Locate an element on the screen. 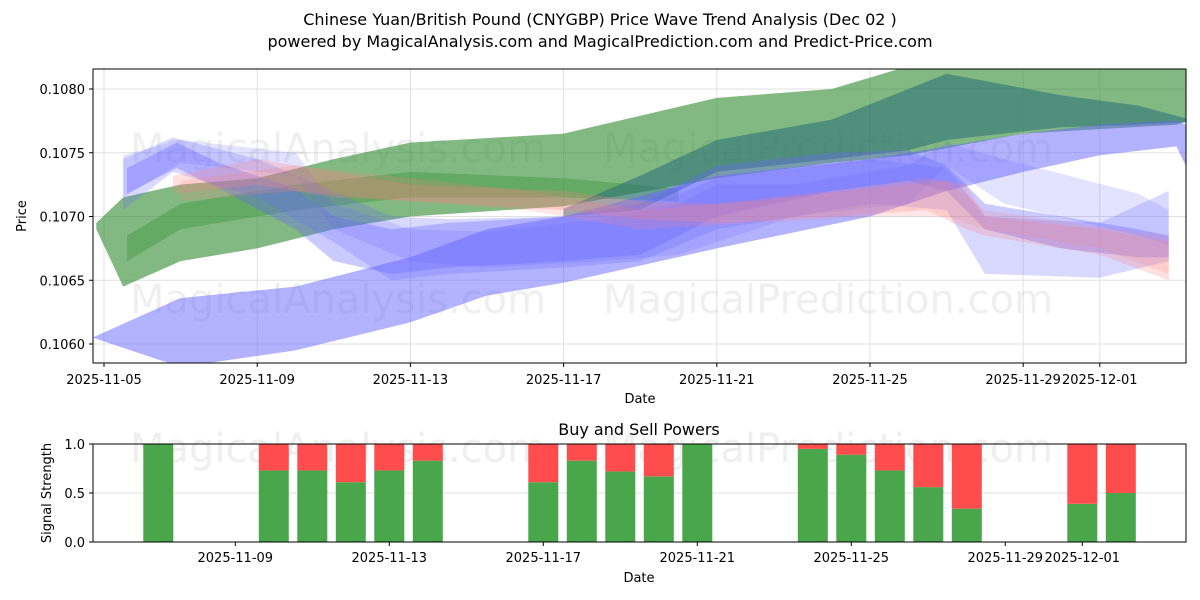  buy-sell-title: Buy and Sell Powers is located at coordinates (639, 429).